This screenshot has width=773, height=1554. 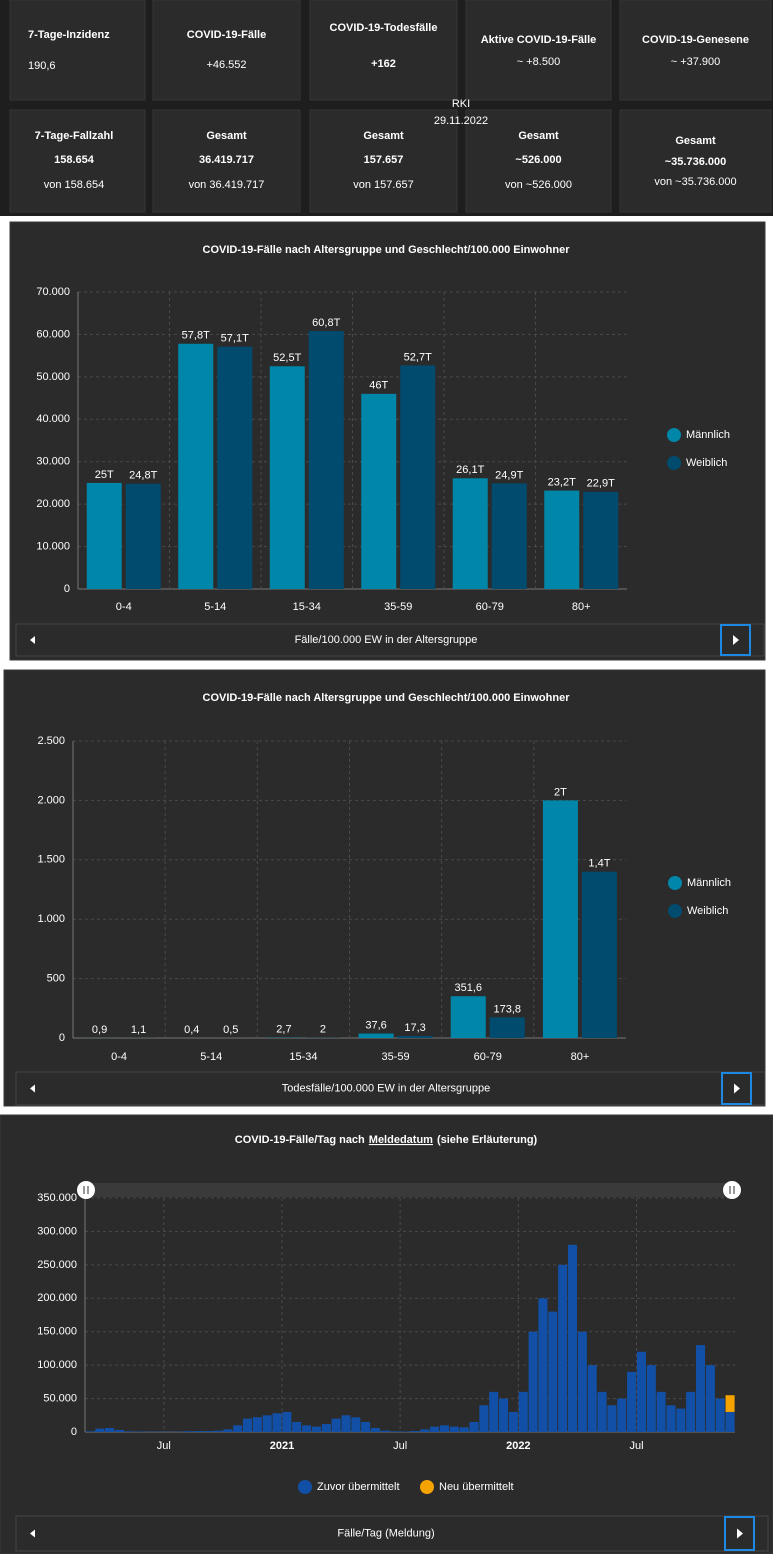 I want to click on legend-marker, so click(x=305, y=1487).